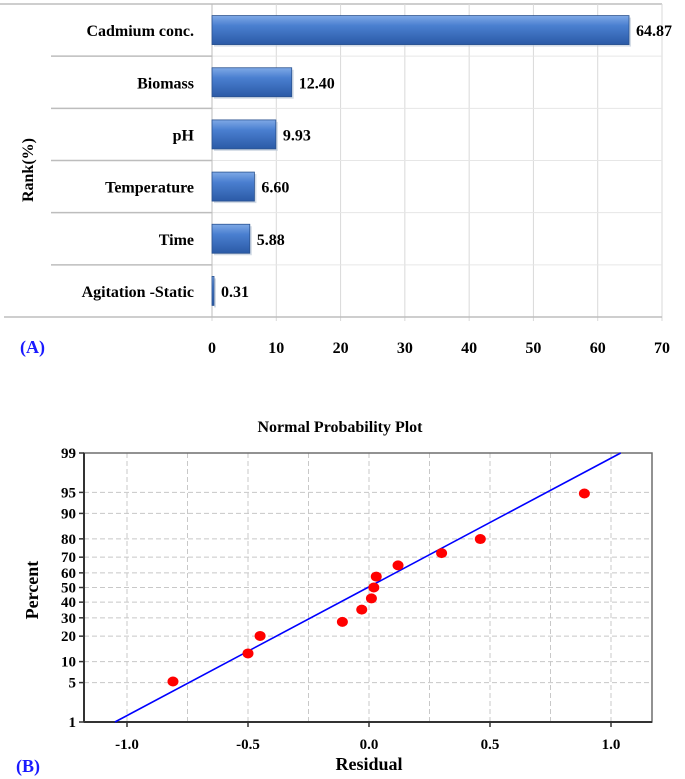 Image resolution: width=685 pixels, height=779 pixels. Describe the element at coordinates (248, 745) in the screenshot. I see `x-tick-label: -0.5` at that location.